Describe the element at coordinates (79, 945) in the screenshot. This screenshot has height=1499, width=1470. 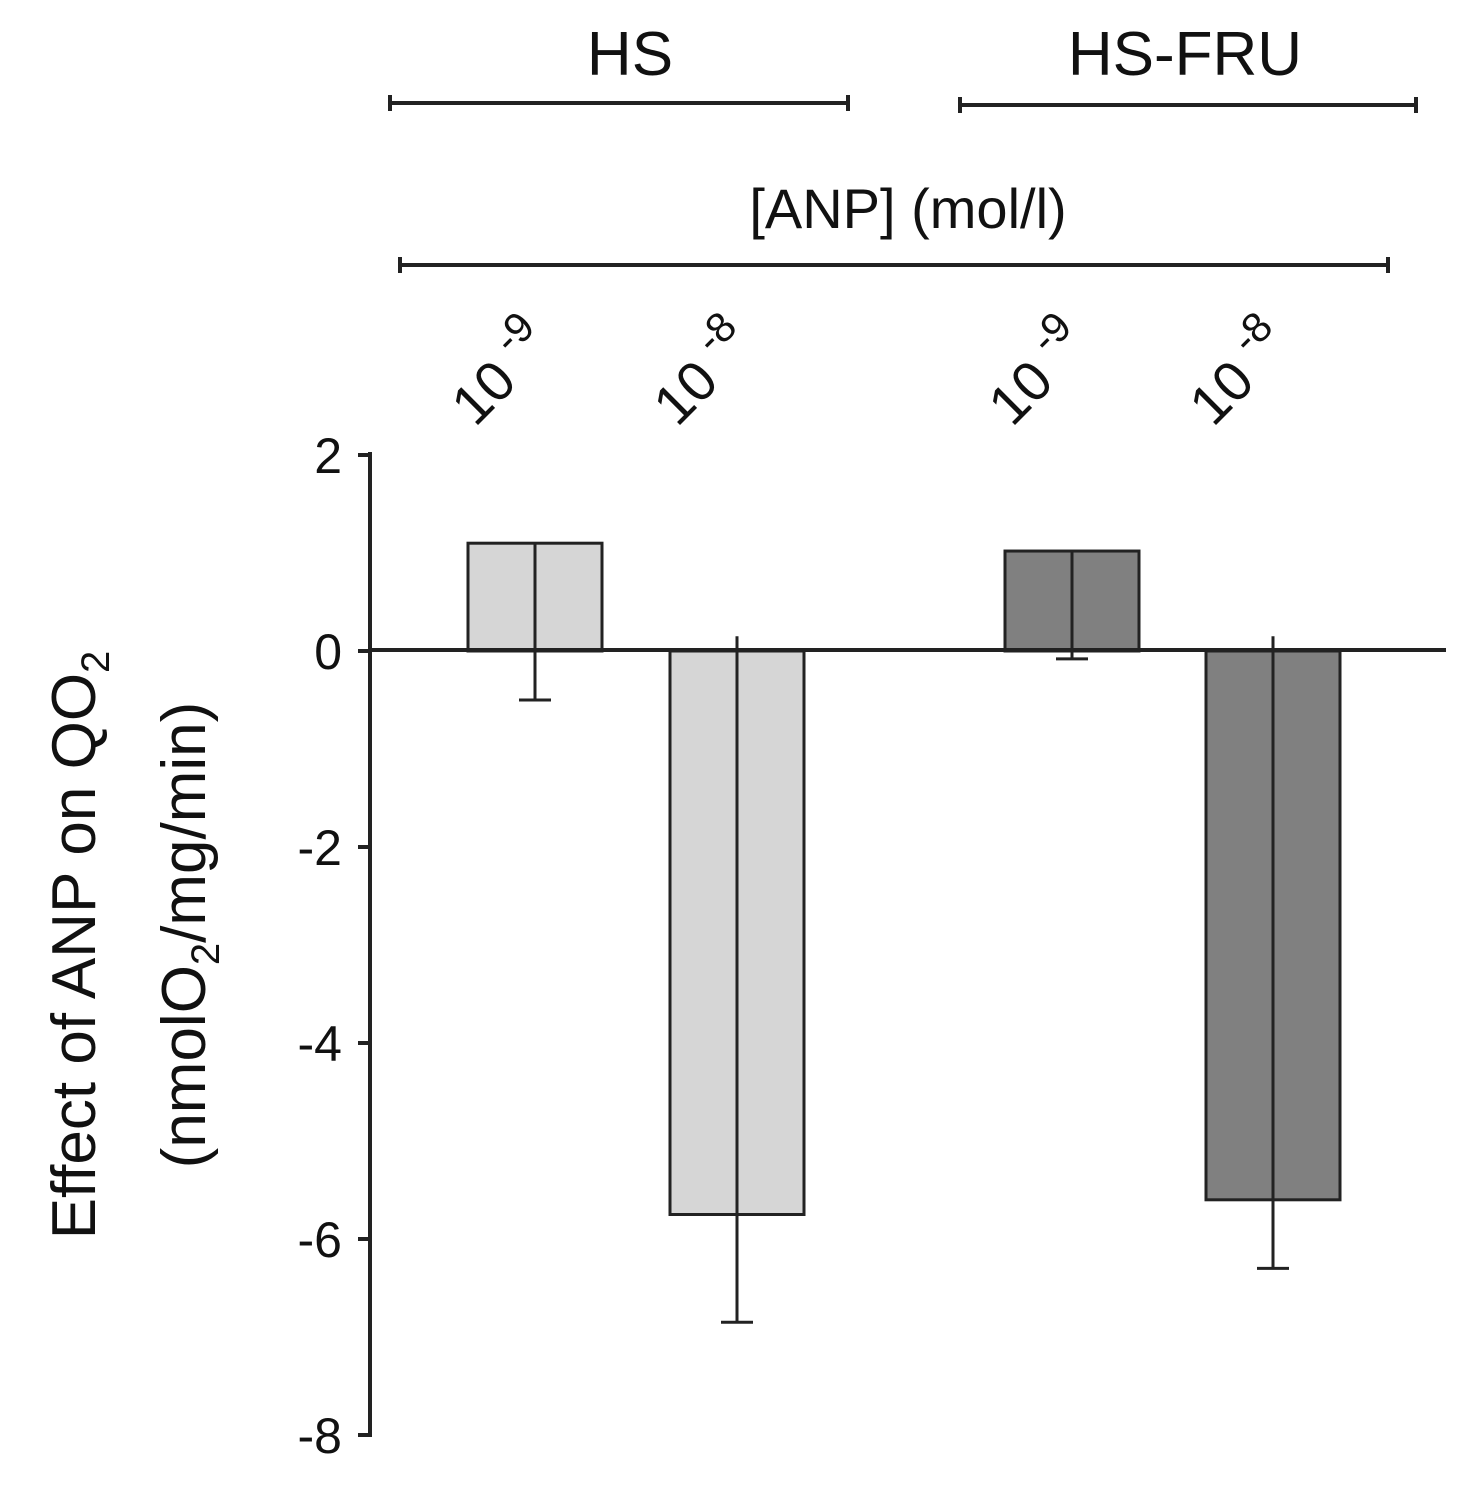
I see `y-axis-label-line1: Effect of ANP on QO2` at that location.